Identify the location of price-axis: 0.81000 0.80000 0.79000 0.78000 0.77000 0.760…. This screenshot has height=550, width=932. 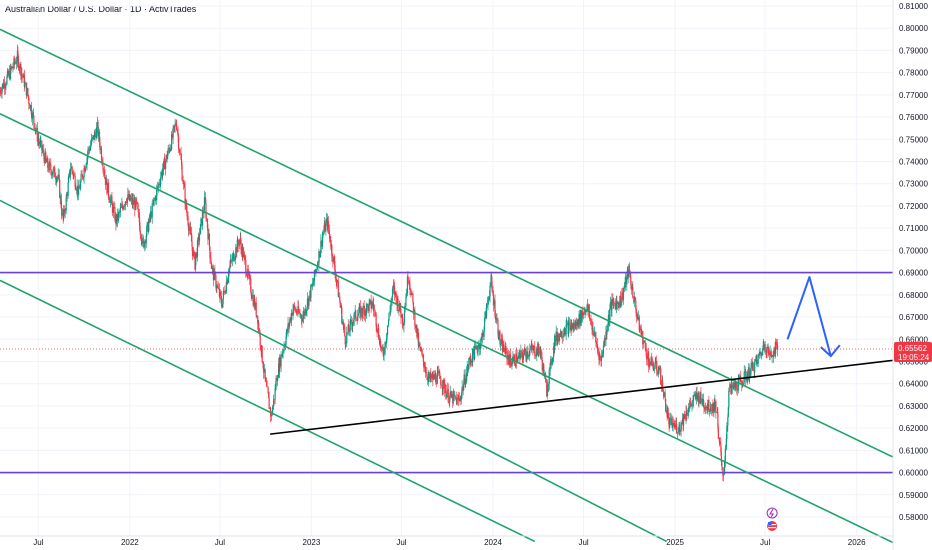
(912, 275).